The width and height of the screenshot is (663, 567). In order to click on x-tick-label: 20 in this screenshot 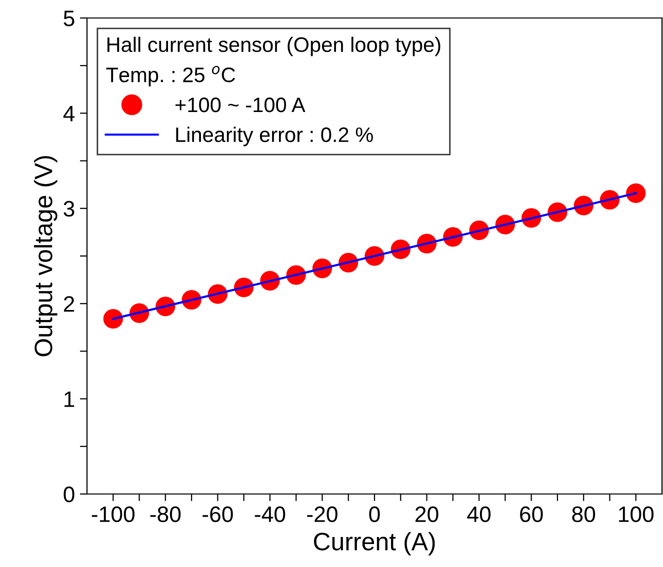, I will do `click(427, 514)`.